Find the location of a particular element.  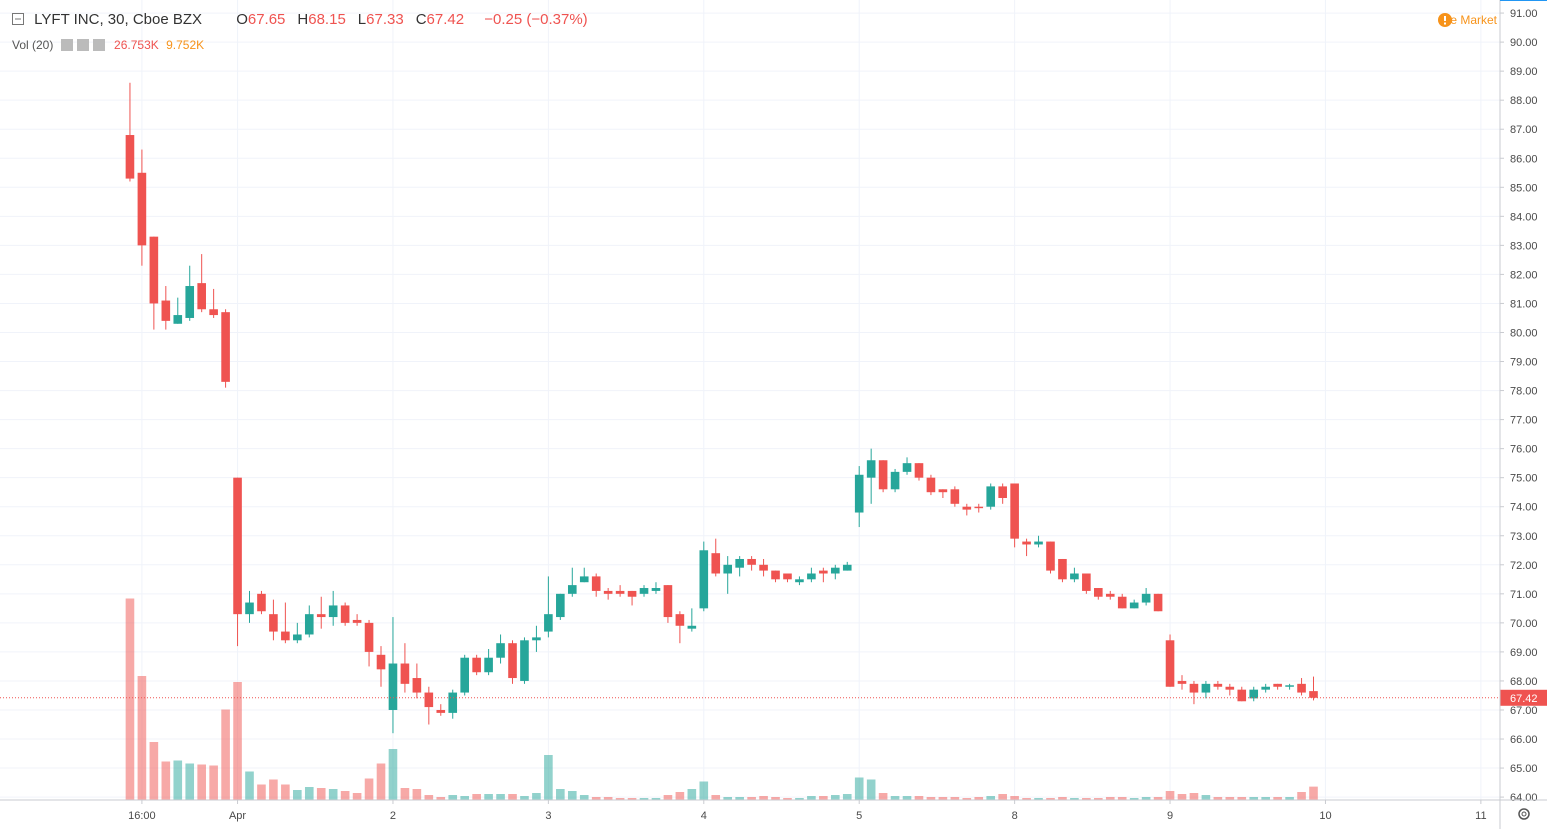

y-tick-label: 65.00 is located at coordinates (1524, 769).